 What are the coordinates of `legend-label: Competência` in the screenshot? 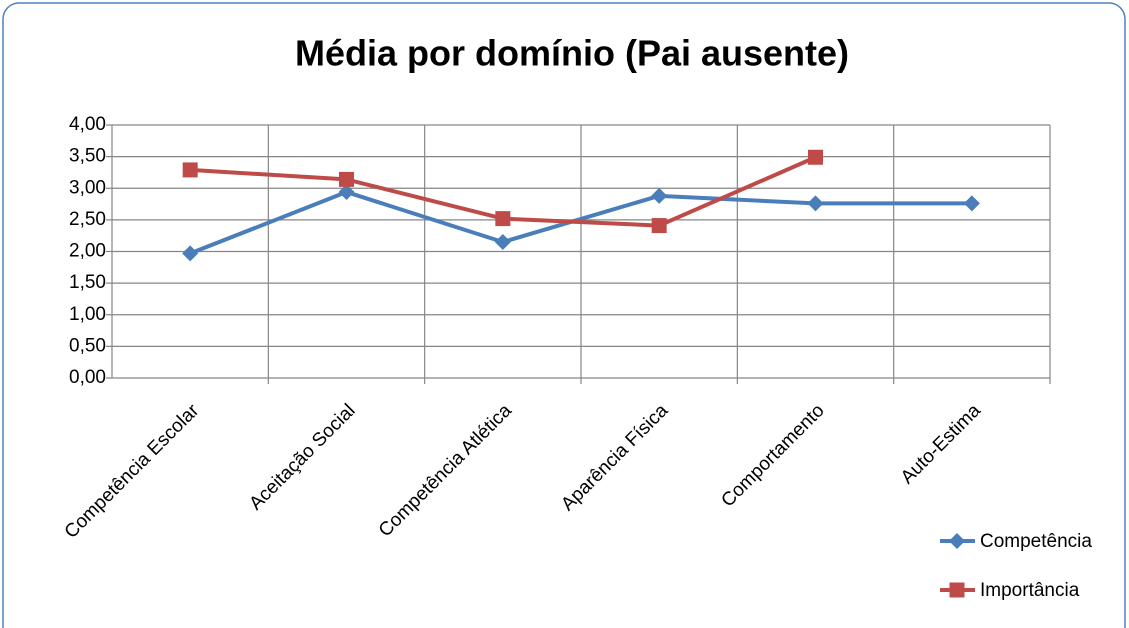 It's located at (1036, 541).